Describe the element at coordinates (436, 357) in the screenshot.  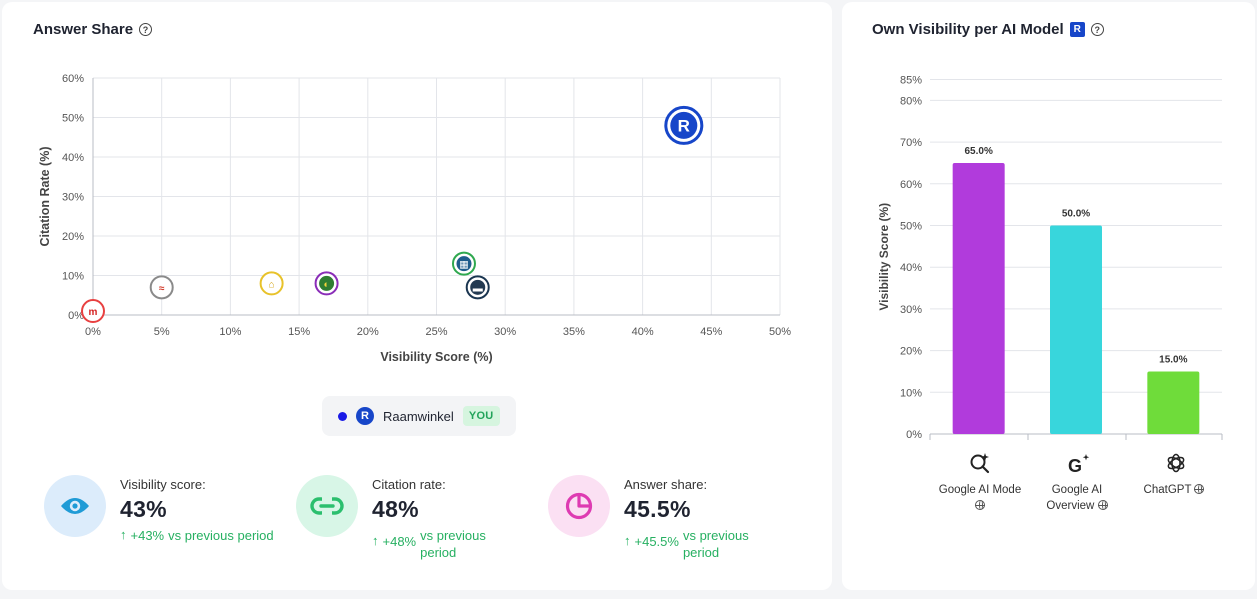
I see `x-axis-title: Visibility Score (%)` at that location.